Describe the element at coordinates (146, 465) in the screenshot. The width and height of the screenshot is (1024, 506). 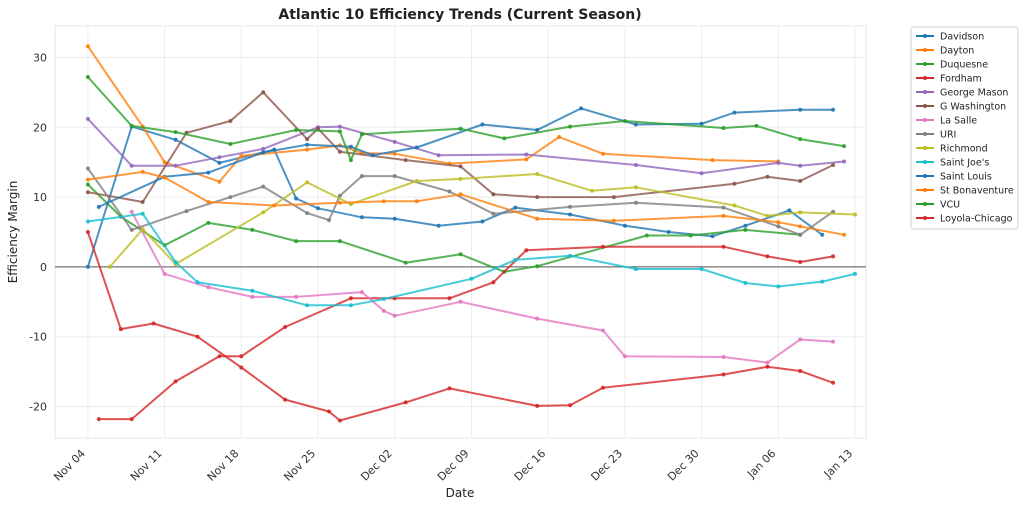
I see `x-tick-label: Nov 11` at that location.